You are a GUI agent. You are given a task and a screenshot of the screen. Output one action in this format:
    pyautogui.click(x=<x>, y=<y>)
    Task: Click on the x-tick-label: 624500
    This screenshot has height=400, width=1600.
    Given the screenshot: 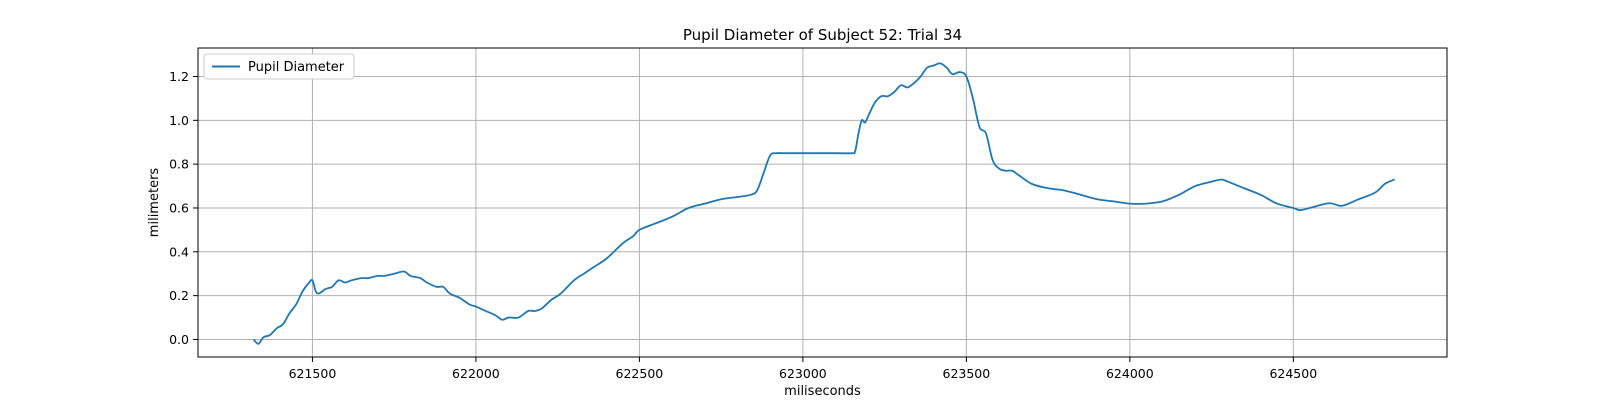 What is the action you would take?
    pyautogui.click(x=1293, y=373)
    